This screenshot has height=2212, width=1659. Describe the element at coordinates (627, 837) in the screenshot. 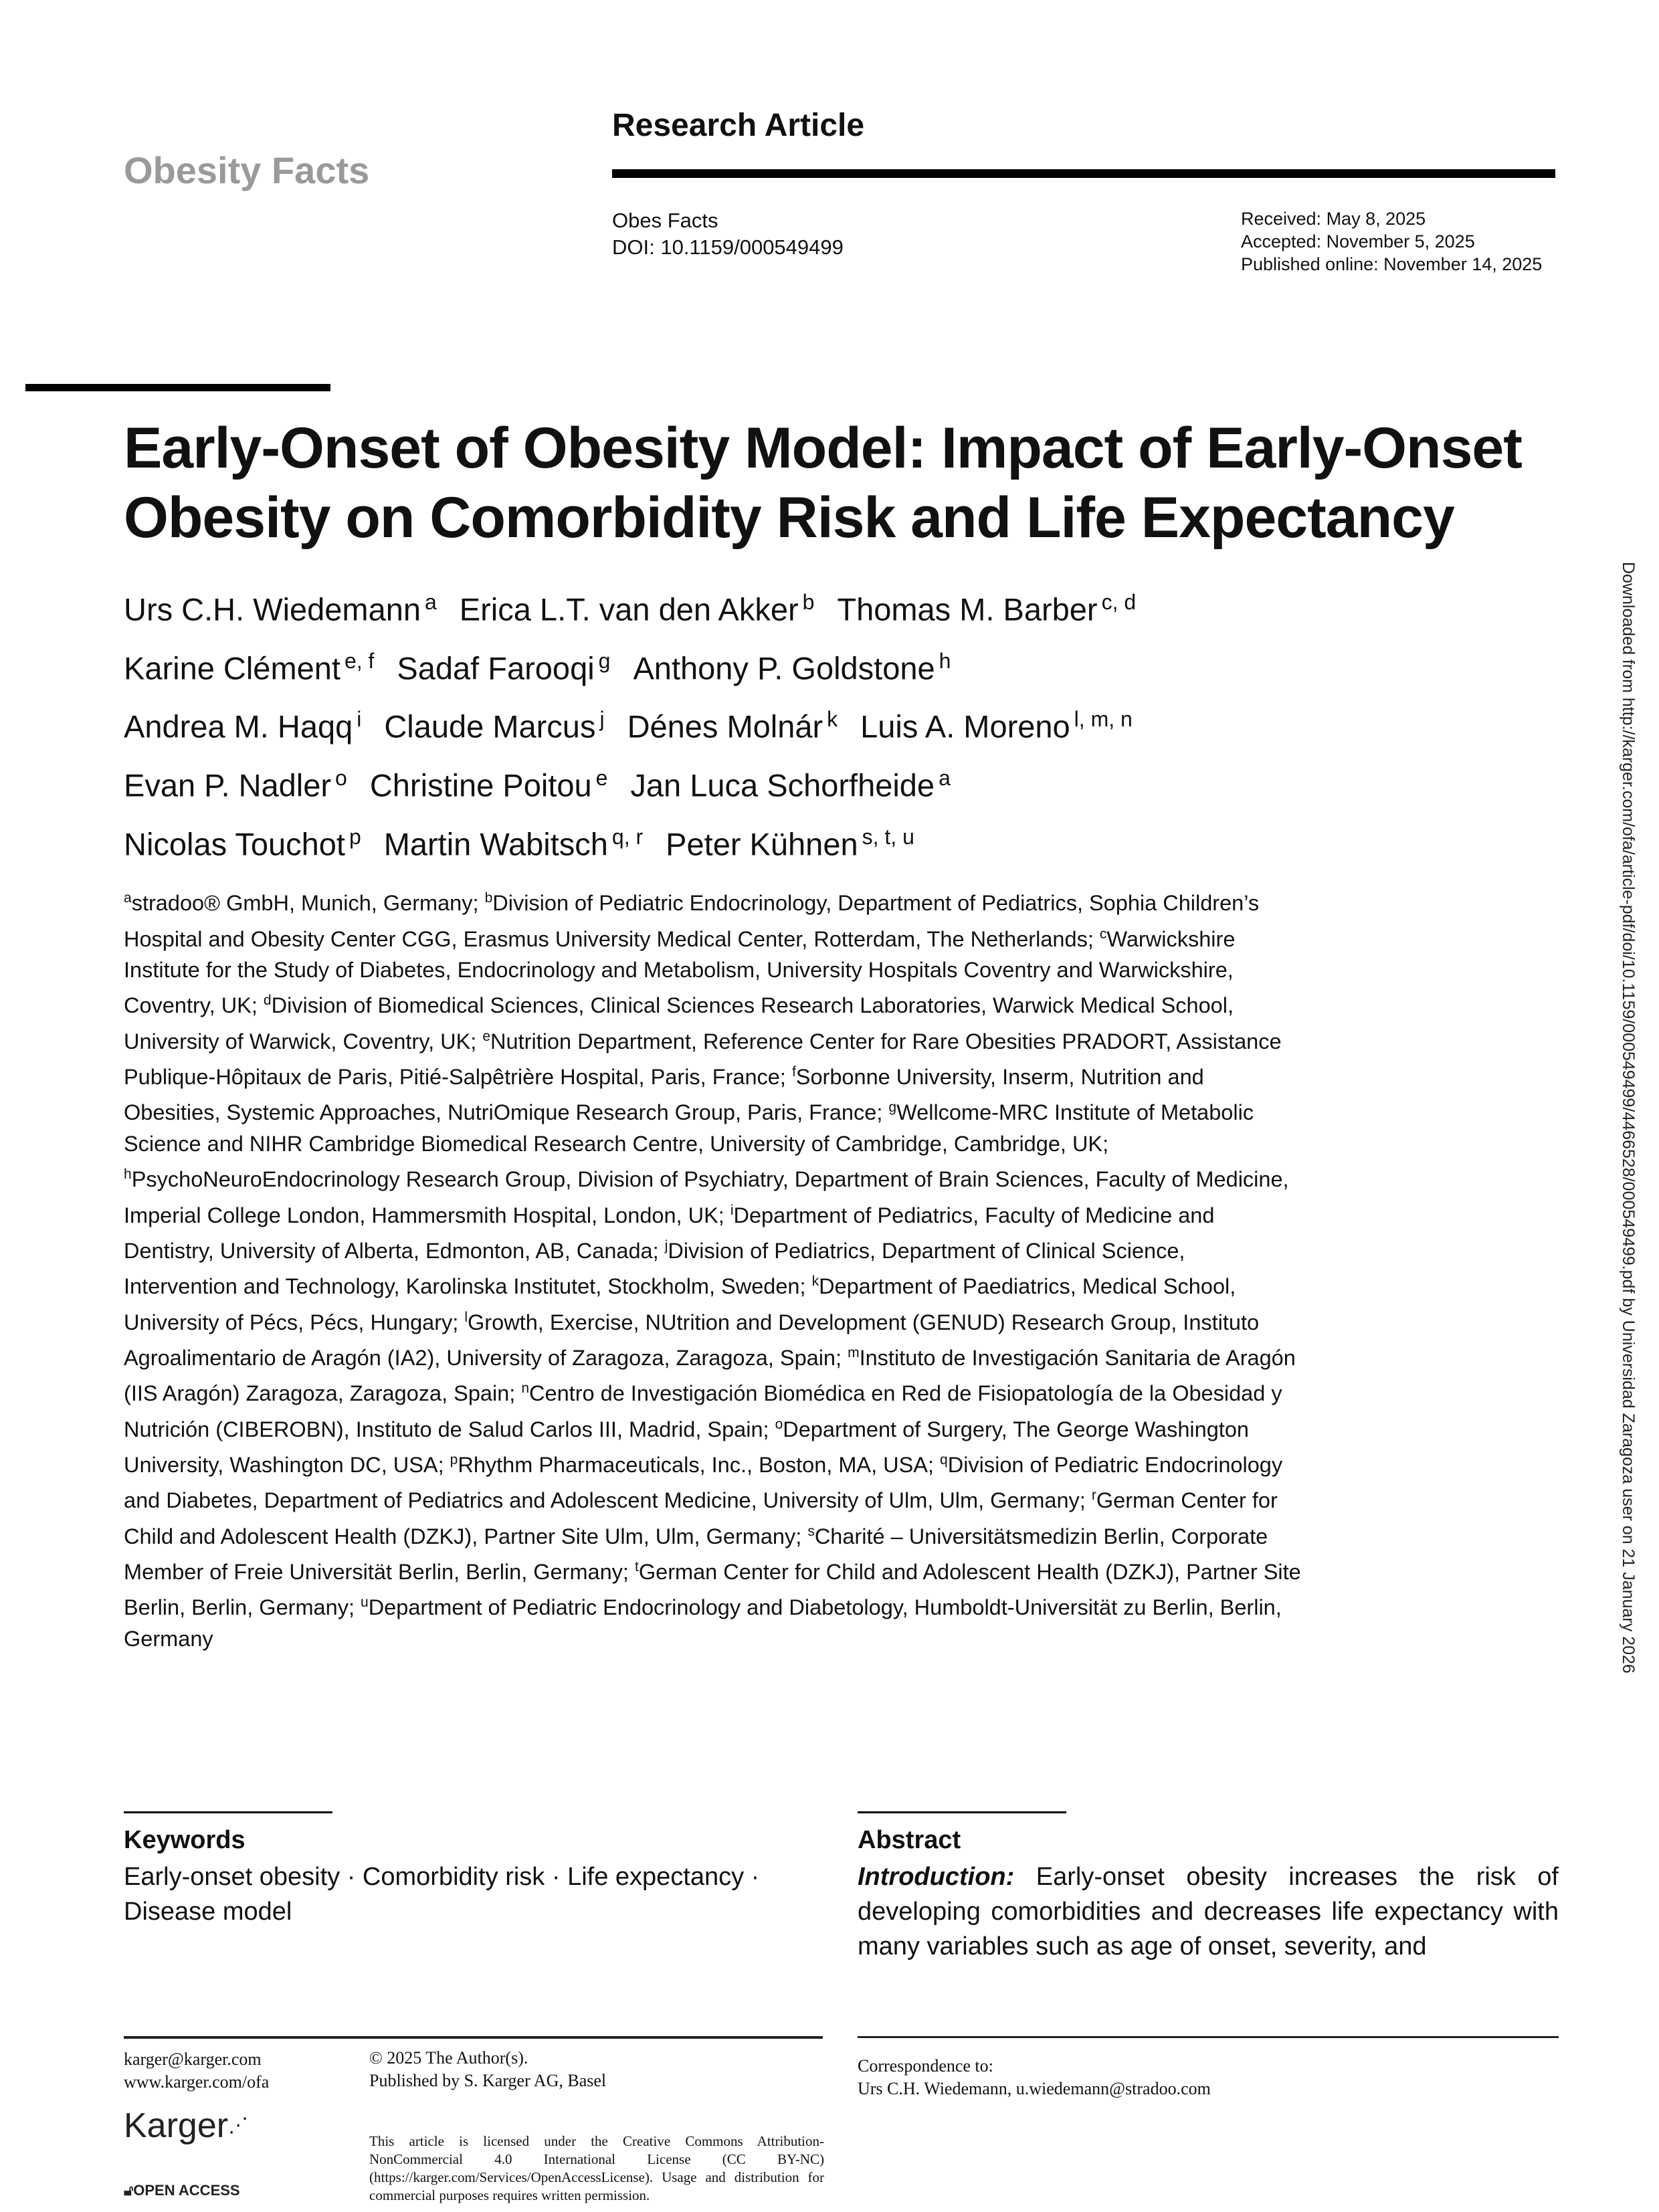

I see `author-affiliation-mark: q, r` at that location.